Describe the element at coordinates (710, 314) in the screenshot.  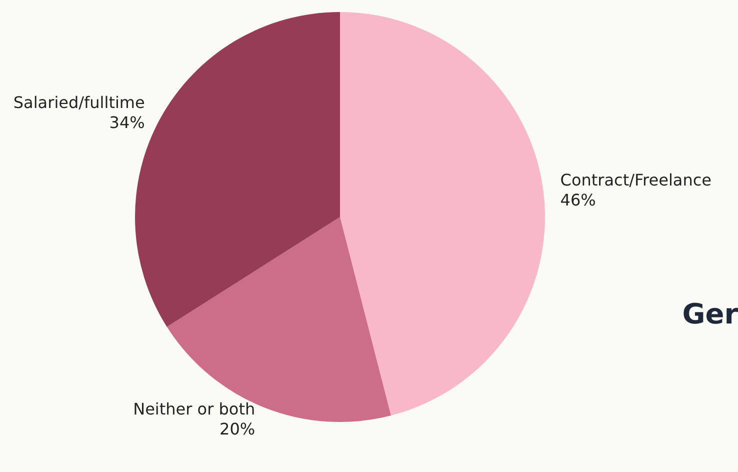
I see `text: Ger` at that location.